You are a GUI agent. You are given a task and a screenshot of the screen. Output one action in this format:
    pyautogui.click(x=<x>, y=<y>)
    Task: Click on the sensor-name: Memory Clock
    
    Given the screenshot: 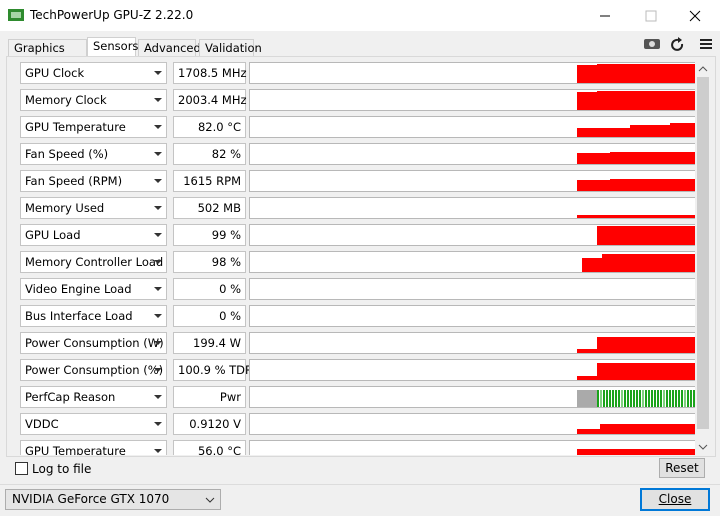 What is the action you would take?
    pyautogui.click(x=93, y=100)
    